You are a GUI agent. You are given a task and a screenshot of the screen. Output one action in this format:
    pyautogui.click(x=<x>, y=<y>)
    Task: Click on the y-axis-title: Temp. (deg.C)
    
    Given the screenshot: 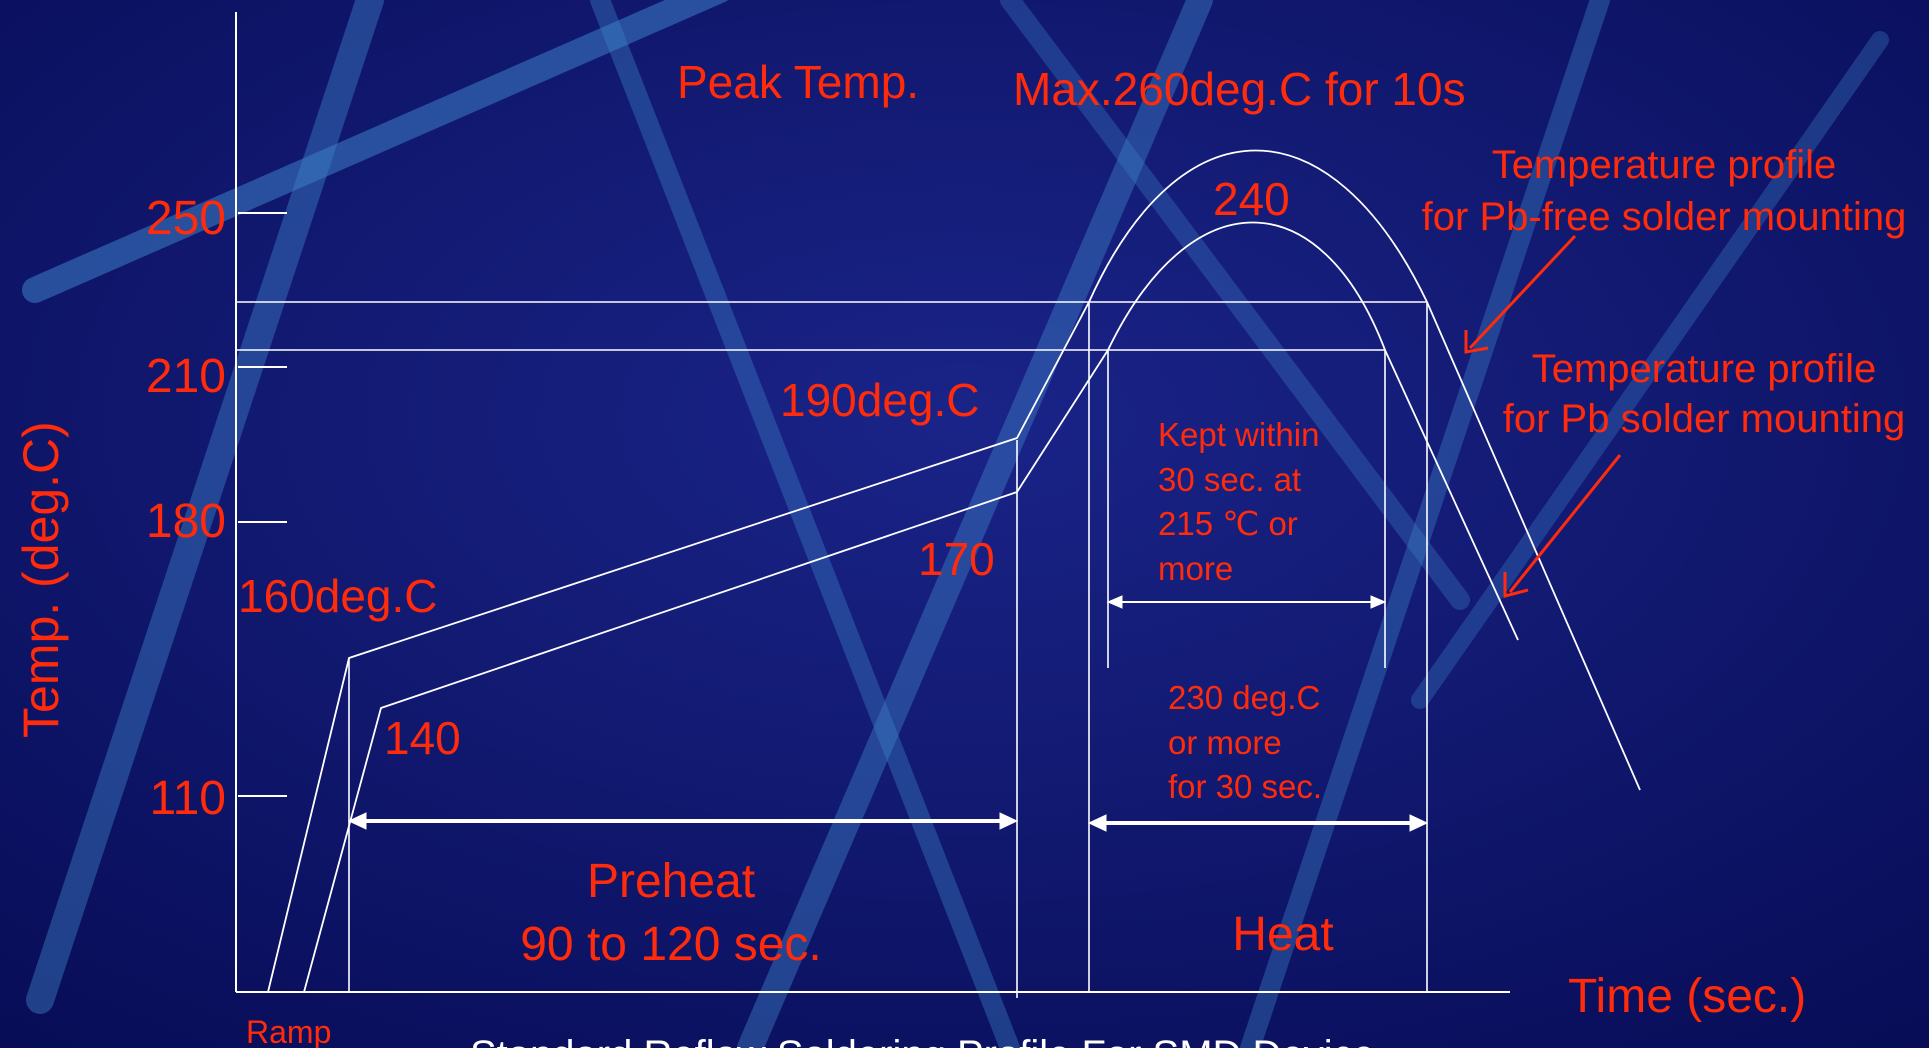 What is the action you would take?
    pyautogui.click(x=41, y=579)
    